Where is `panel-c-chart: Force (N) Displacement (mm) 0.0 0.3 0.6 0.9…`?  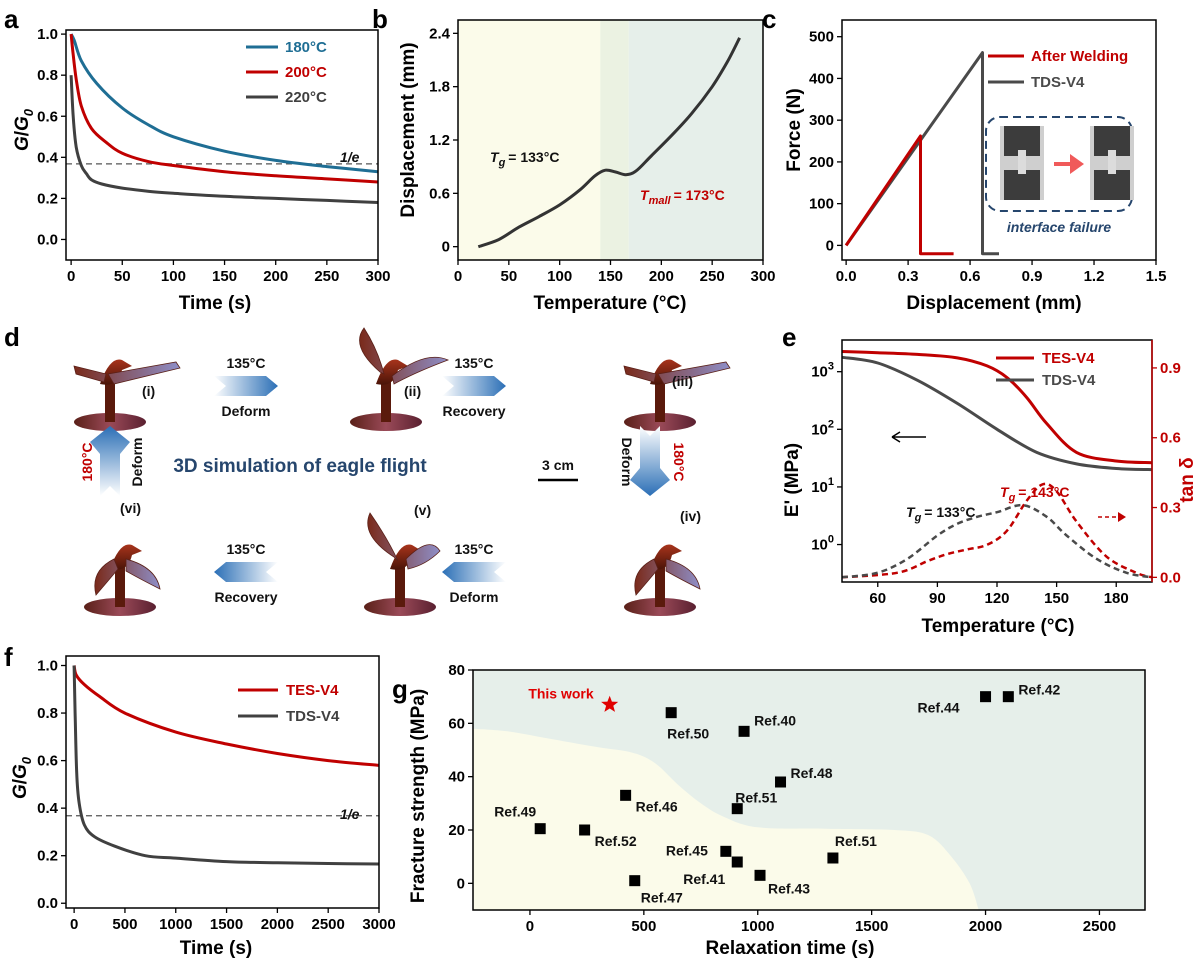
panel-c-chart: Force (N) Displacement (mm) 0.0 0.3 0.6 0.9… is located at coordinates (975, 166).